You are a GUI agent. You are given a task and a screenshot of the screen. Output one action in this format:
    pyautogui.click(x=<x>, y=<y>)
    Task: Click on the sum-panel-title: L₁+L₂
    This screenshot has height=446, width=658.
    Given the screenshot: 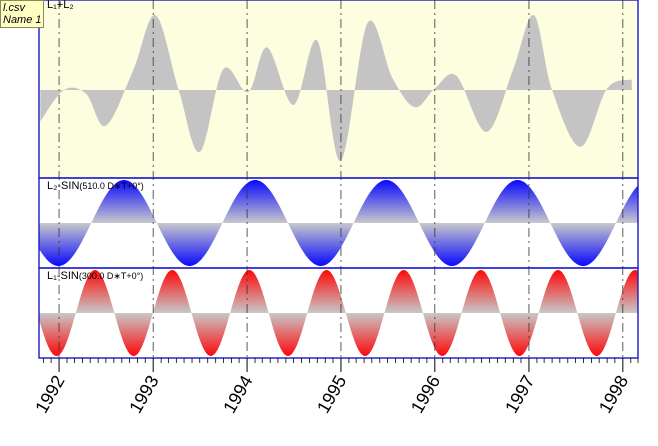 What is the action you would take?
    pyautogui.click(x=60, y=5)
    